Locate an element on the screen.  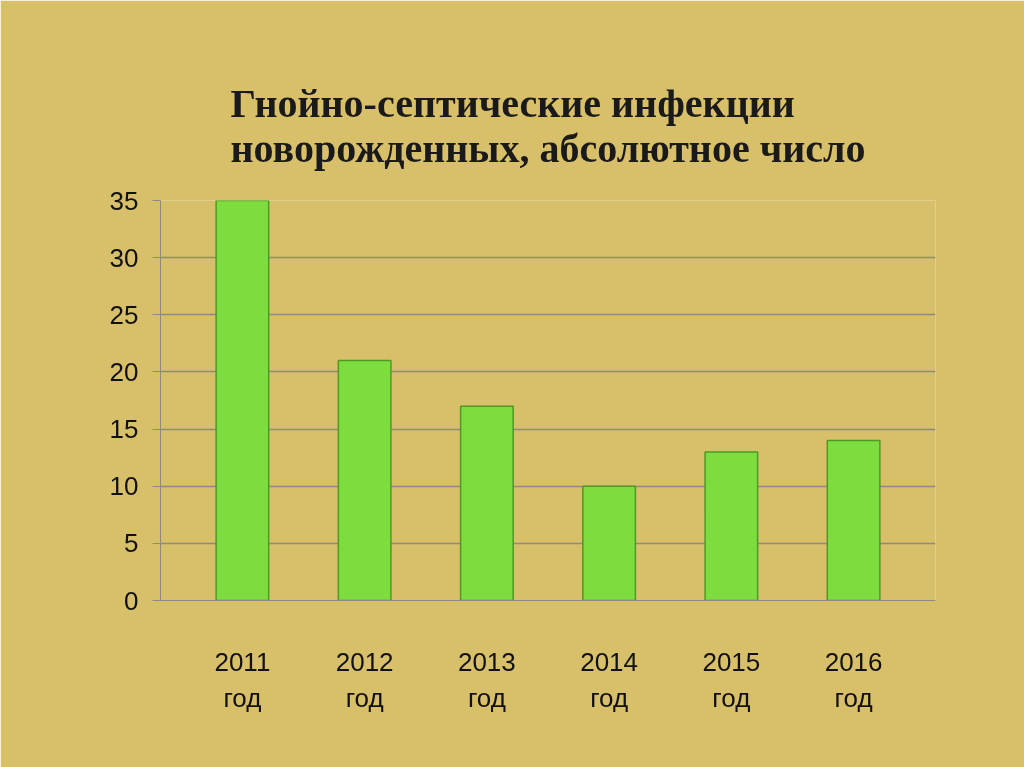
y-tick-label: 15 is located at coordinates (124, 429).